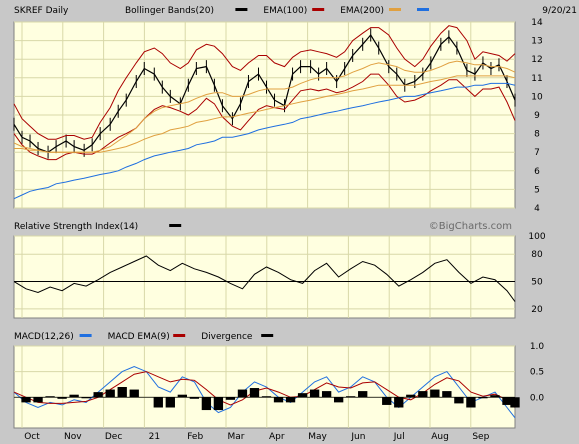  Describe the element at coordinates (537, 23) in the screenshot. I see `price-y-tick: 14` at that location.